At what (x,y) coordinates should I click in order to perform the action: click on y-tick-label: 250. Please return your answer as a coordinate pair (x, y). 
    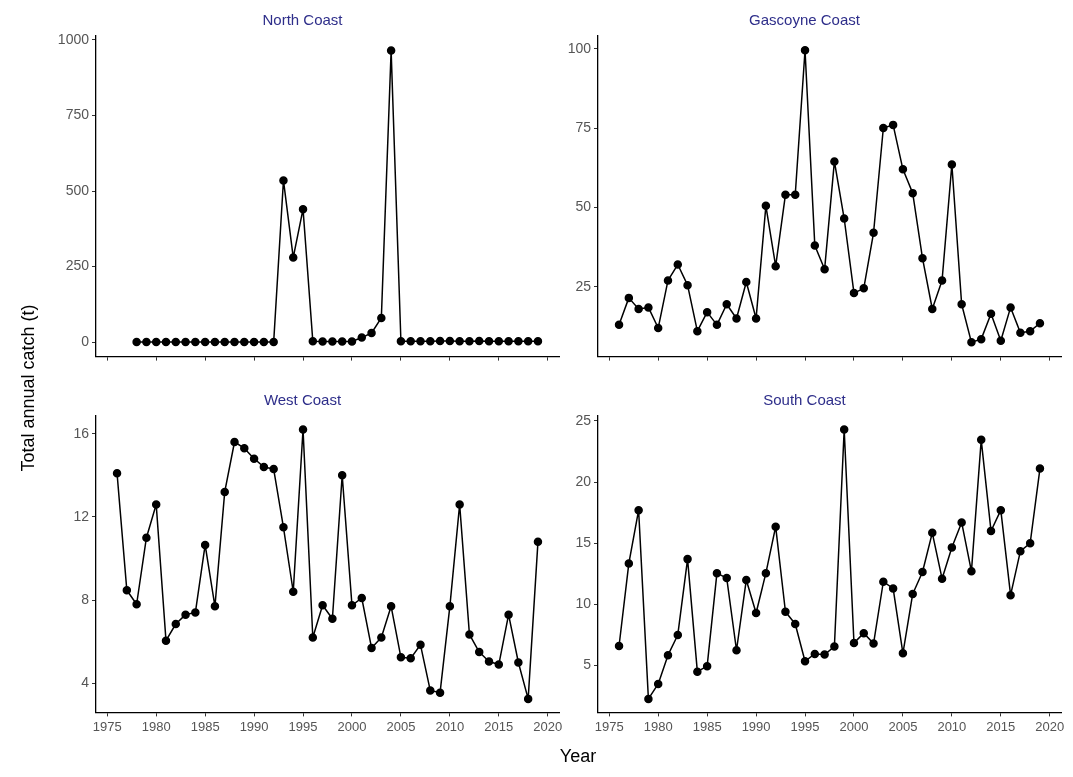
    Looking at the image, I should click on (77, 265).